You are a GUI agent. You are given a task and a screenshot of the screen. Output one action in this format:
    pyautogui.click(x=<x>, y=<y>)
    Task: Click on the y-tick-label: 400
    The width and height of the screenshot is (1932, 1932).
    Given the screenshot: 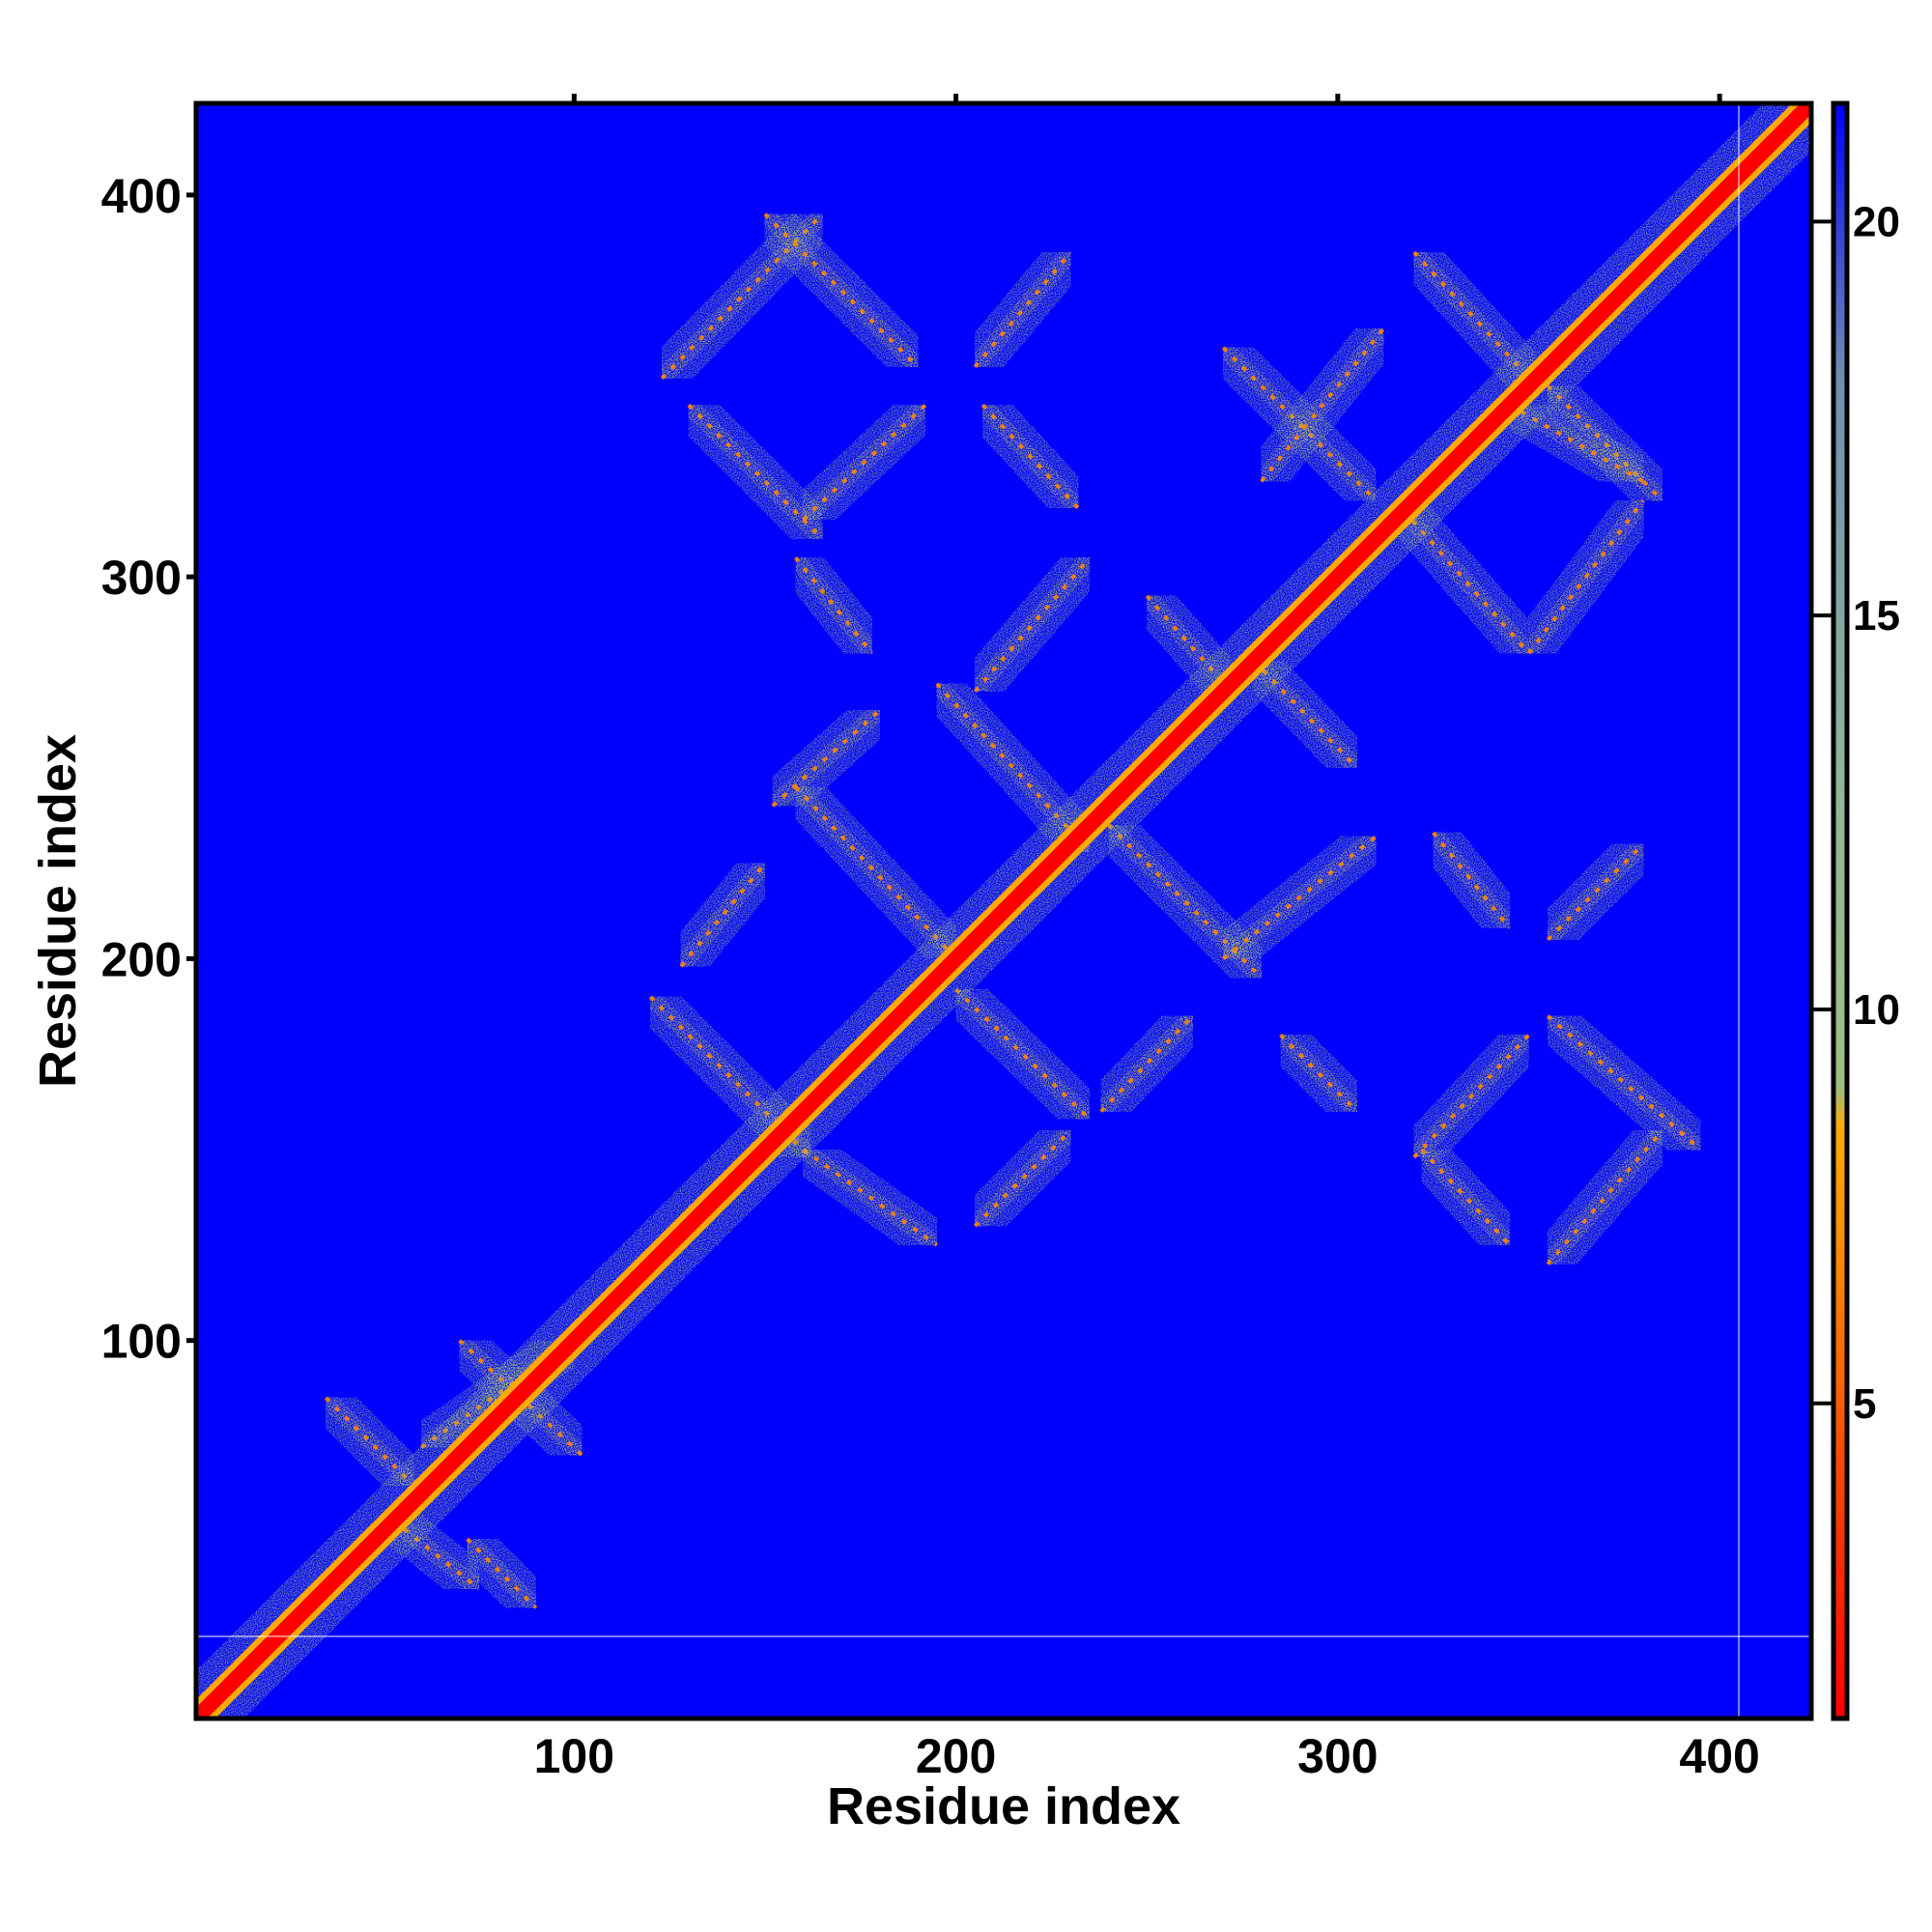 What is the action you would take?
    pyautogui.click(x=141, y=196)
    